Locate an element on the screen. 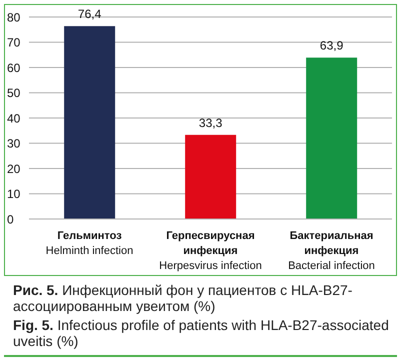  y-tick-label: 80 is located at coordinates (14, 17).